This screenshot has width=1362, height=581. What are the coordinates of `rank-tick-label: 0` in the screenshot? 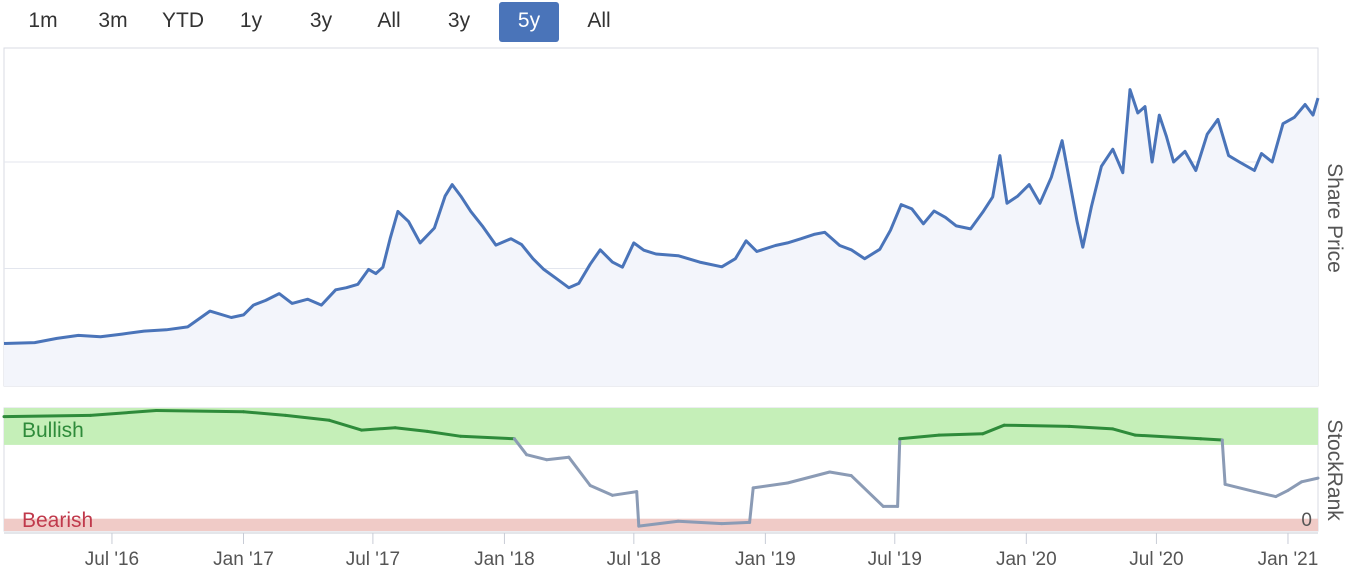 It's located at (1306, 520).